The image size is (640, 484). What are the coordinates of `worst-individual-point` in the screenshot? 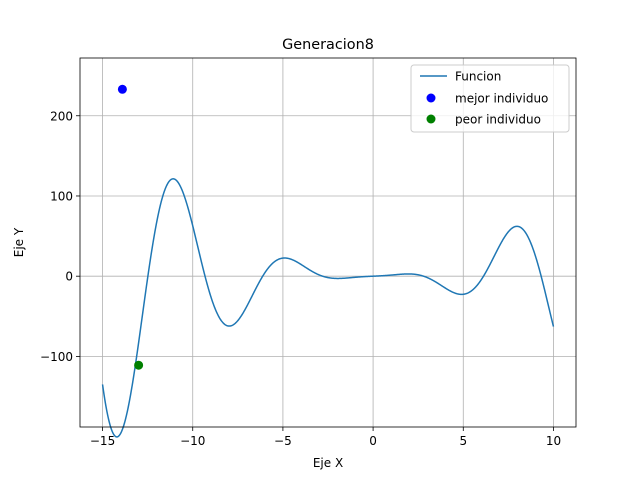 It's located at (139, 365).